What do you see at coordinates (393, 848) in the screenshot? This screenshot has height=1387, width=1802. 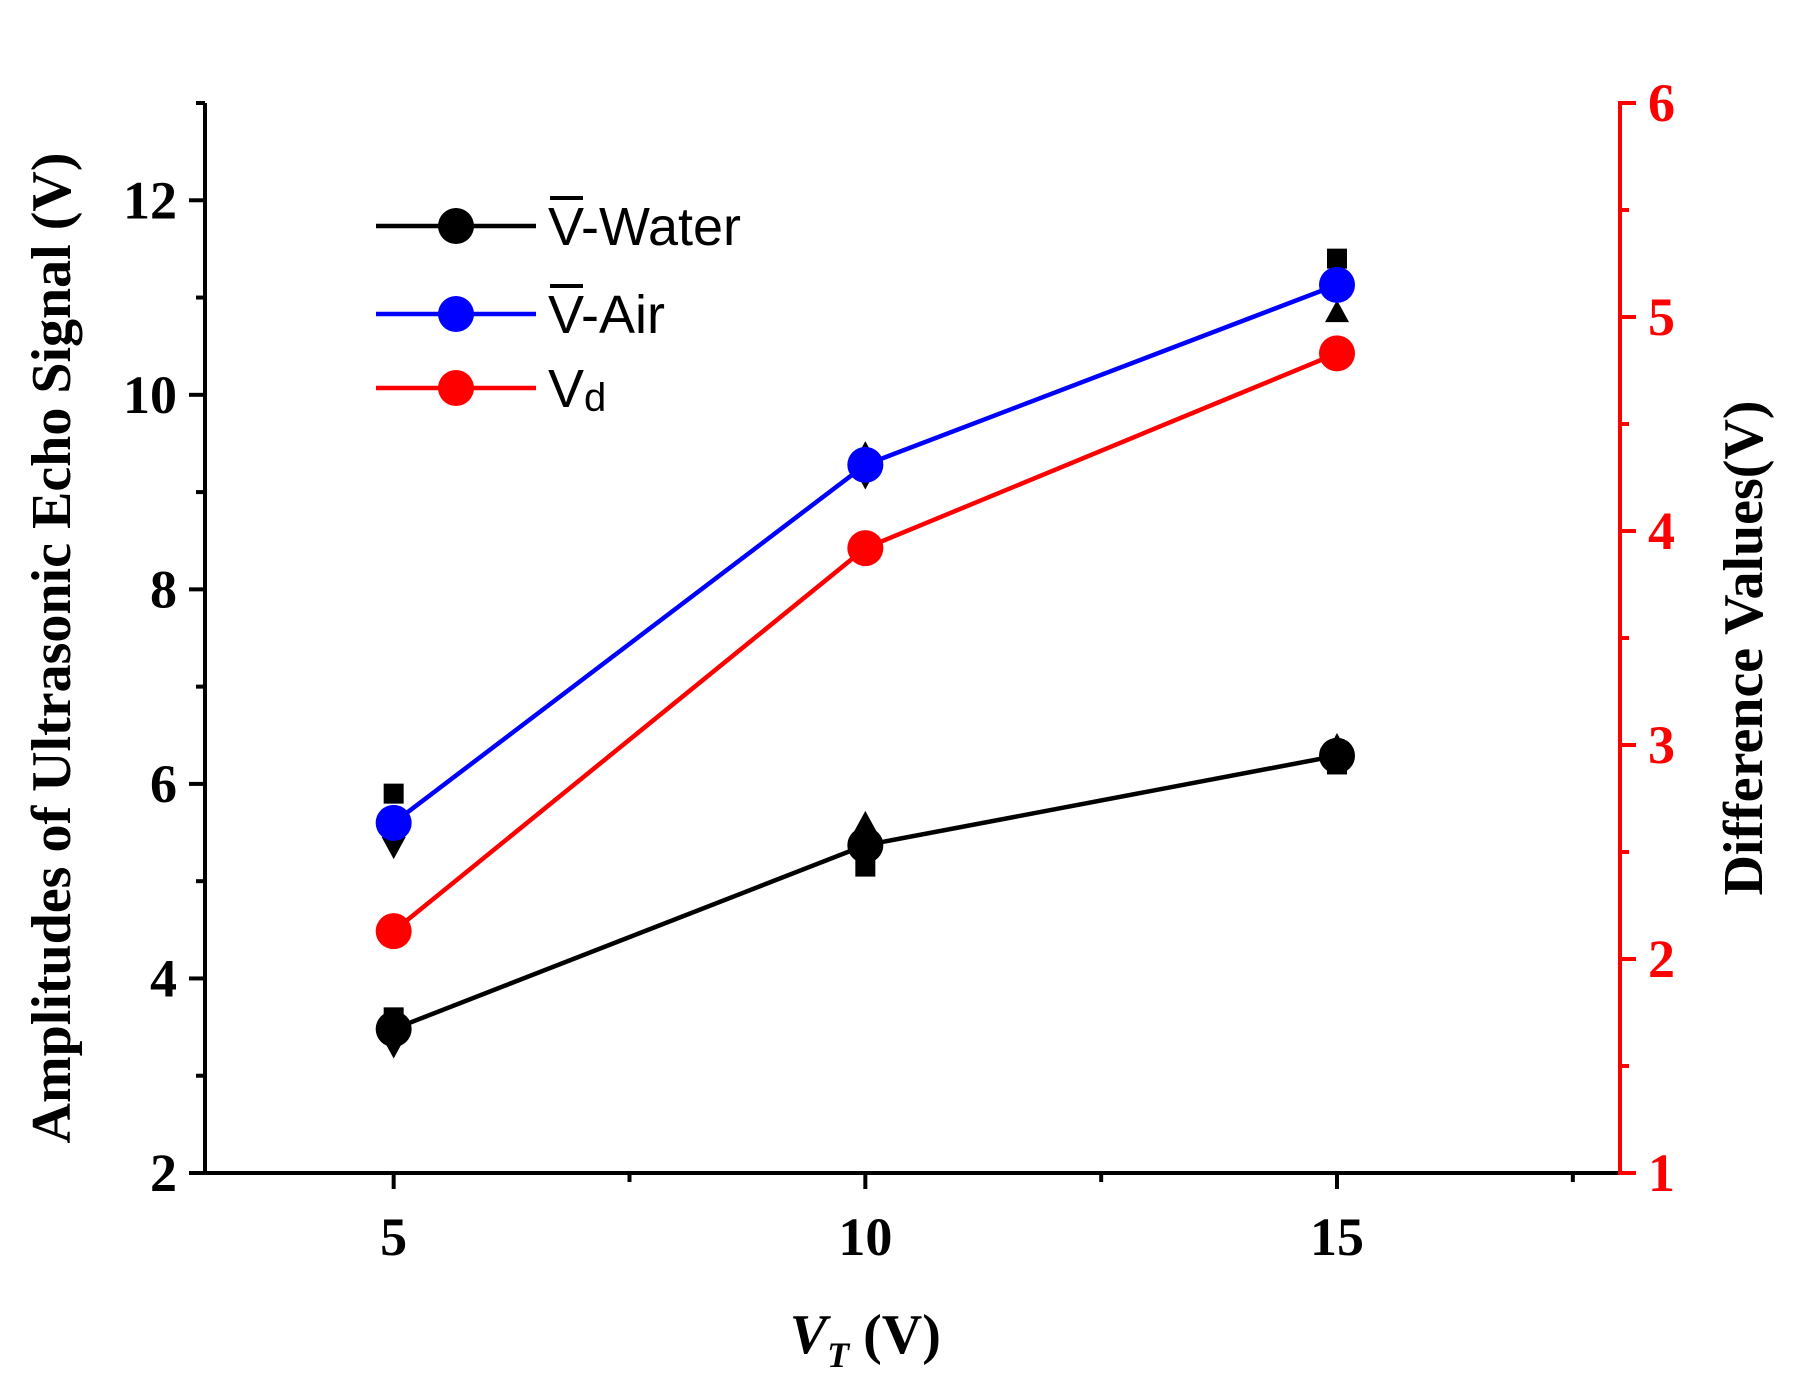 I see `replicate-air-down-triangle` at bounding box center [393, 848].